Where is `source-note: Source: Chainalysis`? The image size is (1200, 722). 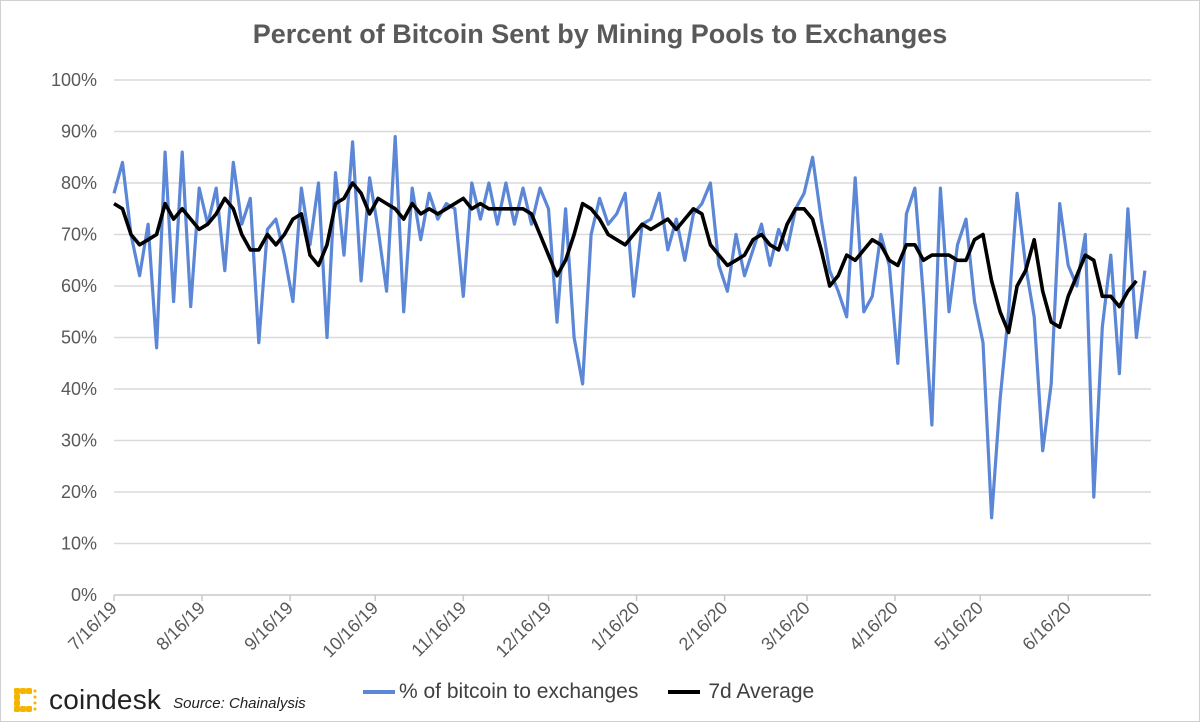
source-note: Source: Chainalysis is located at coordinates (239, 703).